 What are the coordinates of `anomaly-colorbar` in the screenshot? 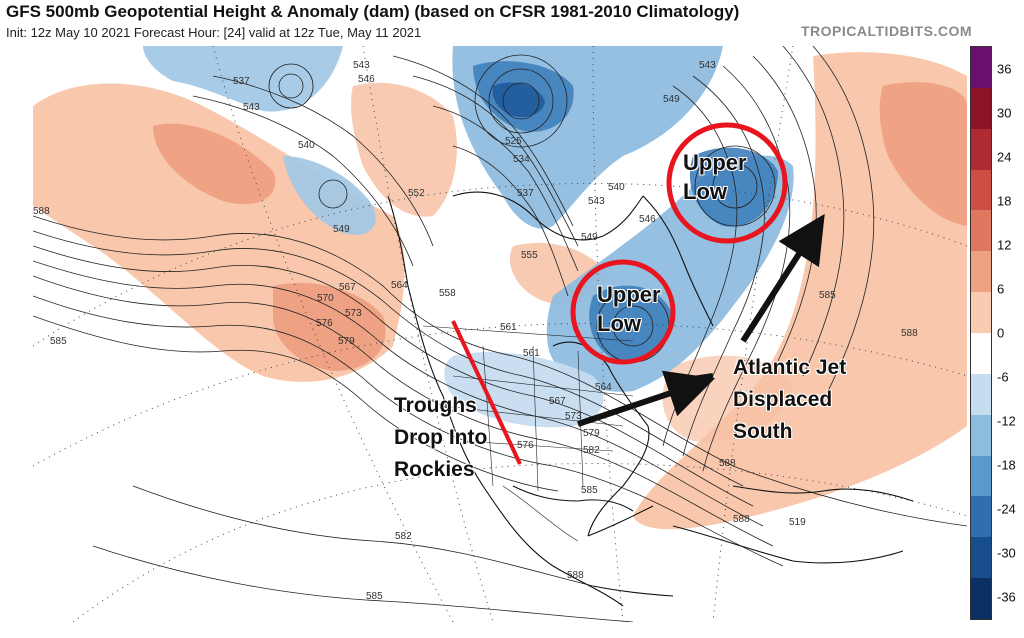 It's located at (981, 333).